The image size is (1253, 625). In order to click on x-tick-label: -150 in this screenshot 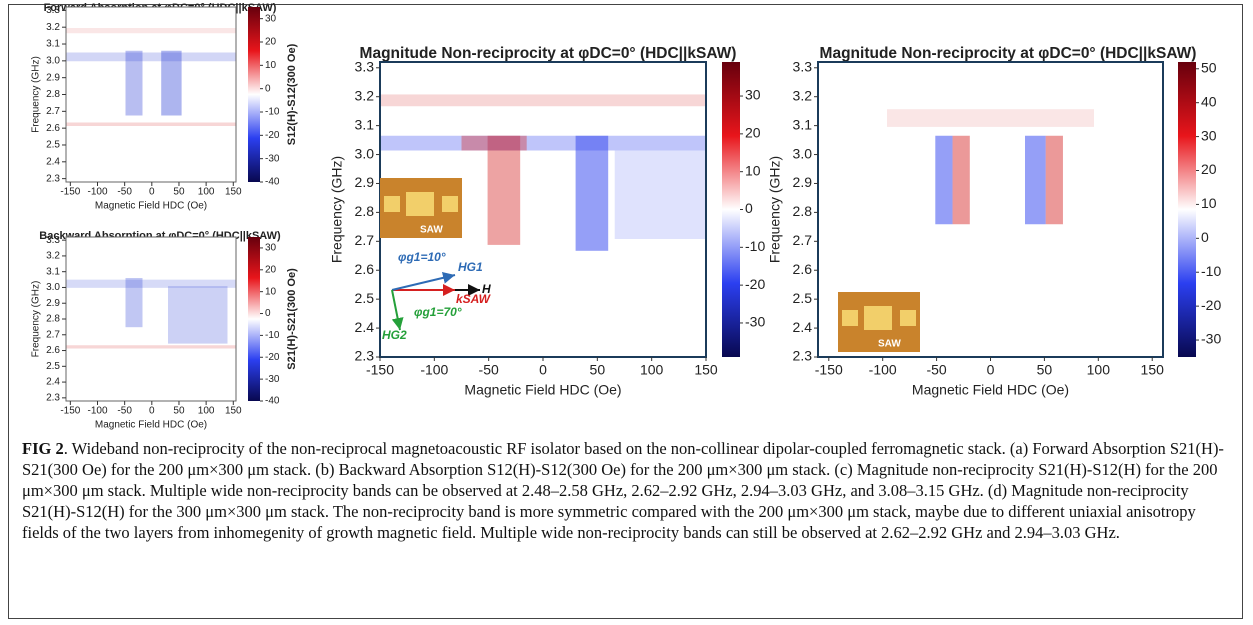, I will do `click(829, 370)`.